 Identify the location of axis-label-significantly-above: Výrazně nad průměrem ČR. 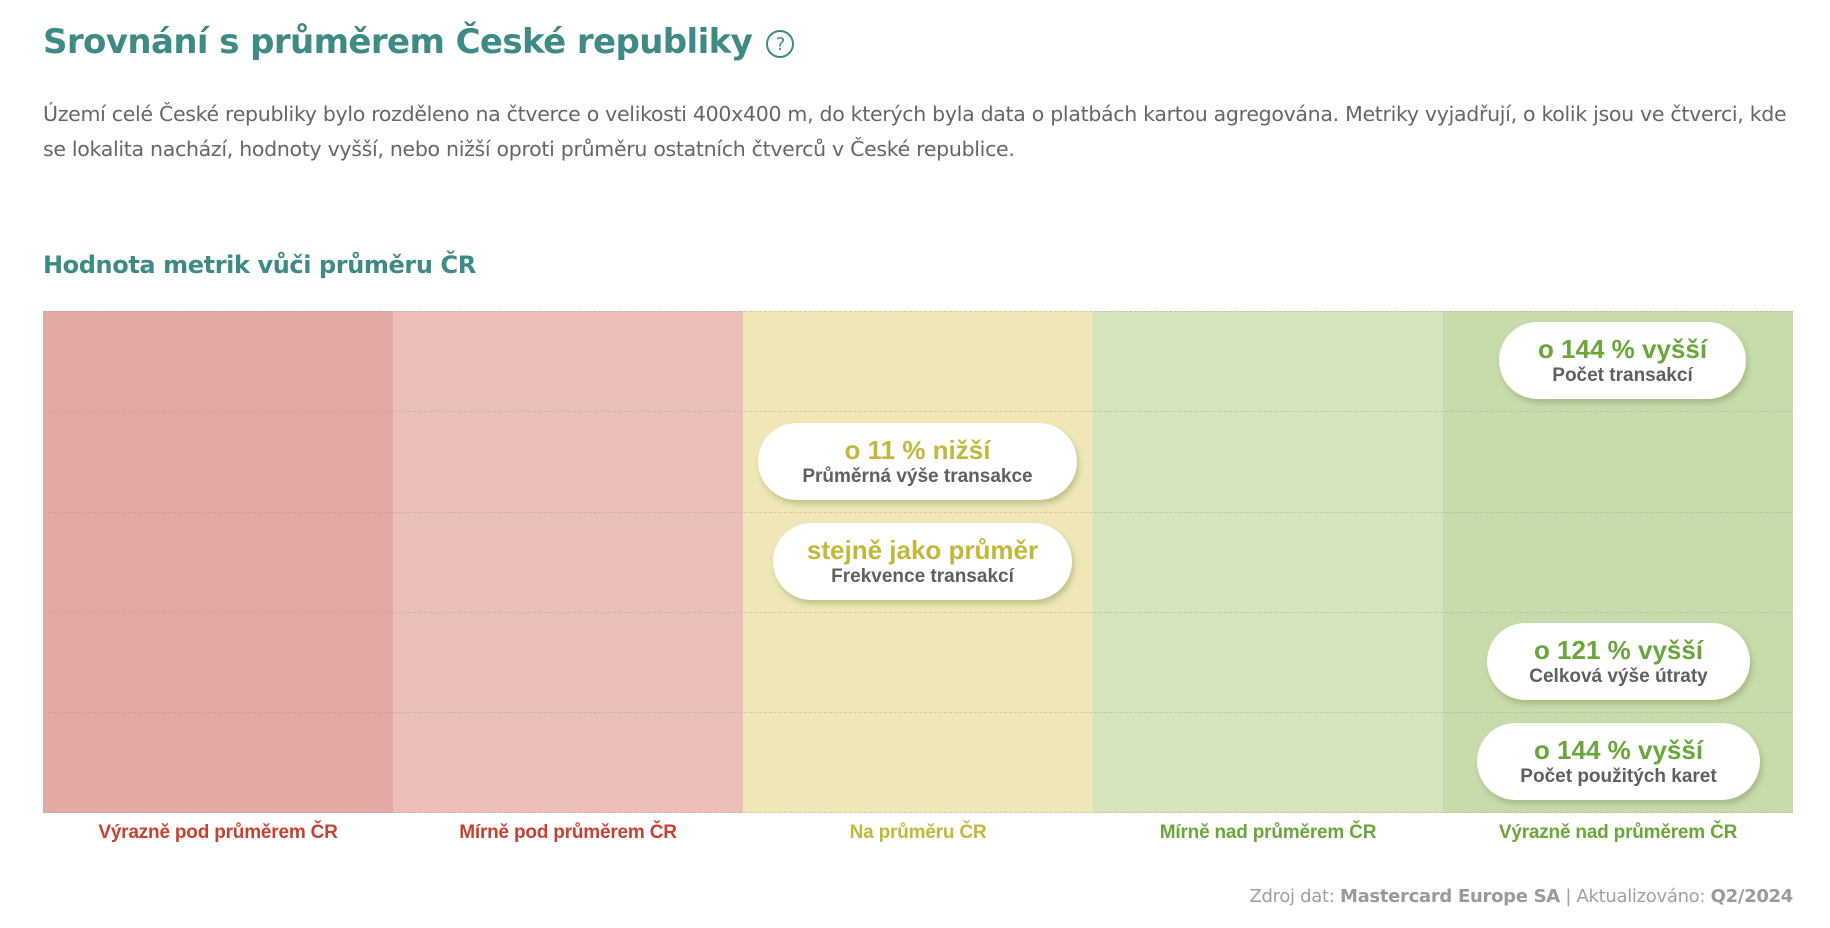
(1618, 832).